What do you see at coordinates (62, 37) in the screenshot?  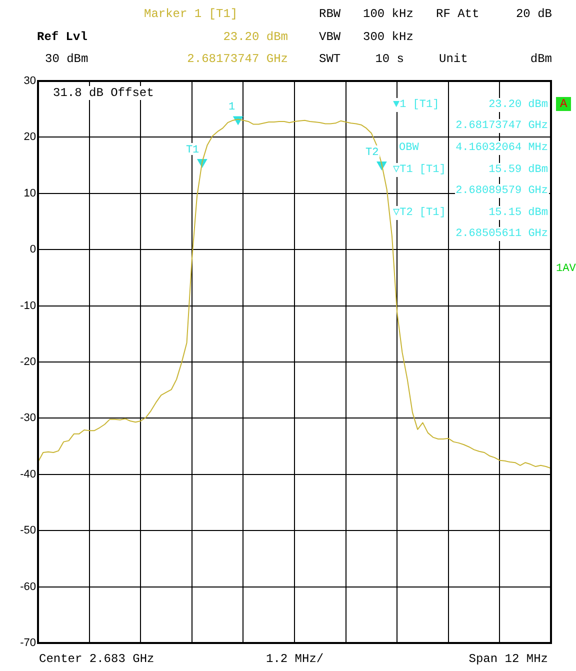 I see `text: Ref Lvl` at bounding box center [62, 37].